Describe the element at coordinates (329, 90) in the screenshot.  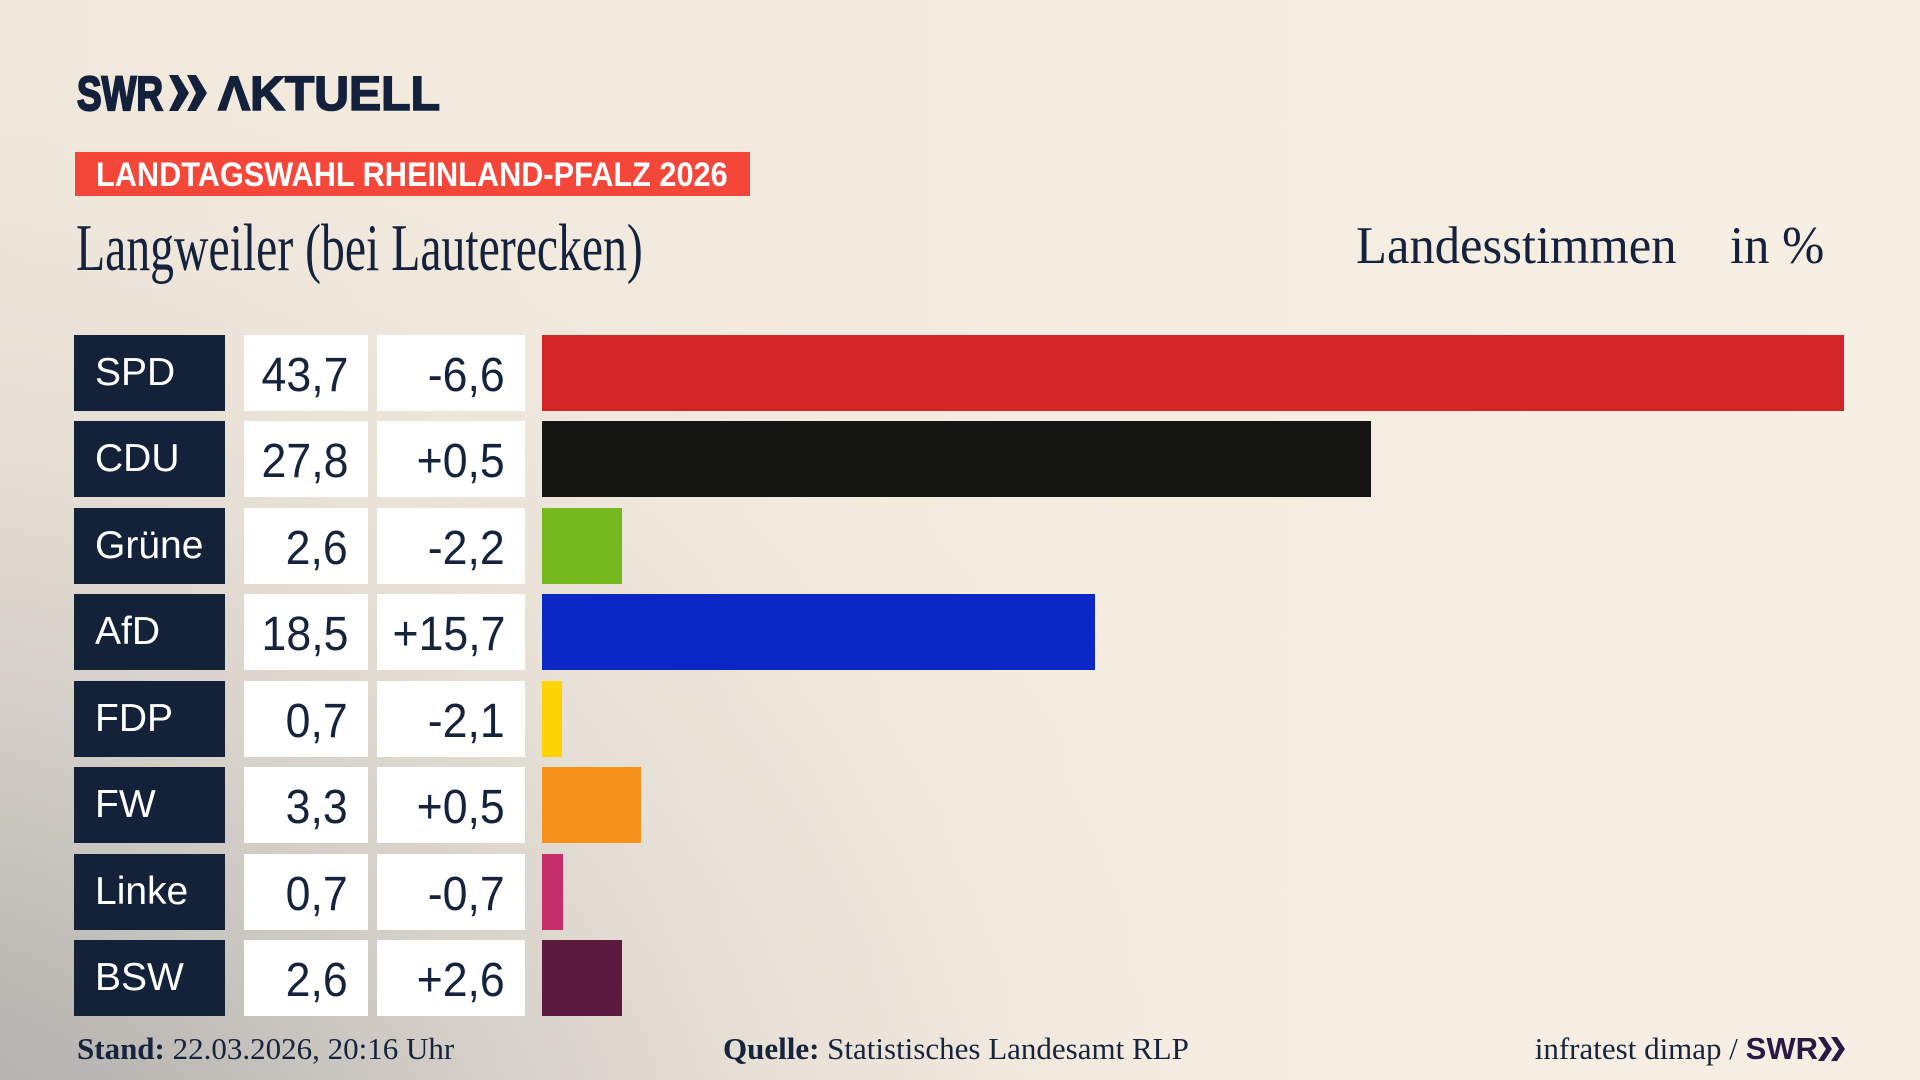
I see `svg-text: ΛKTUELL` at that location.